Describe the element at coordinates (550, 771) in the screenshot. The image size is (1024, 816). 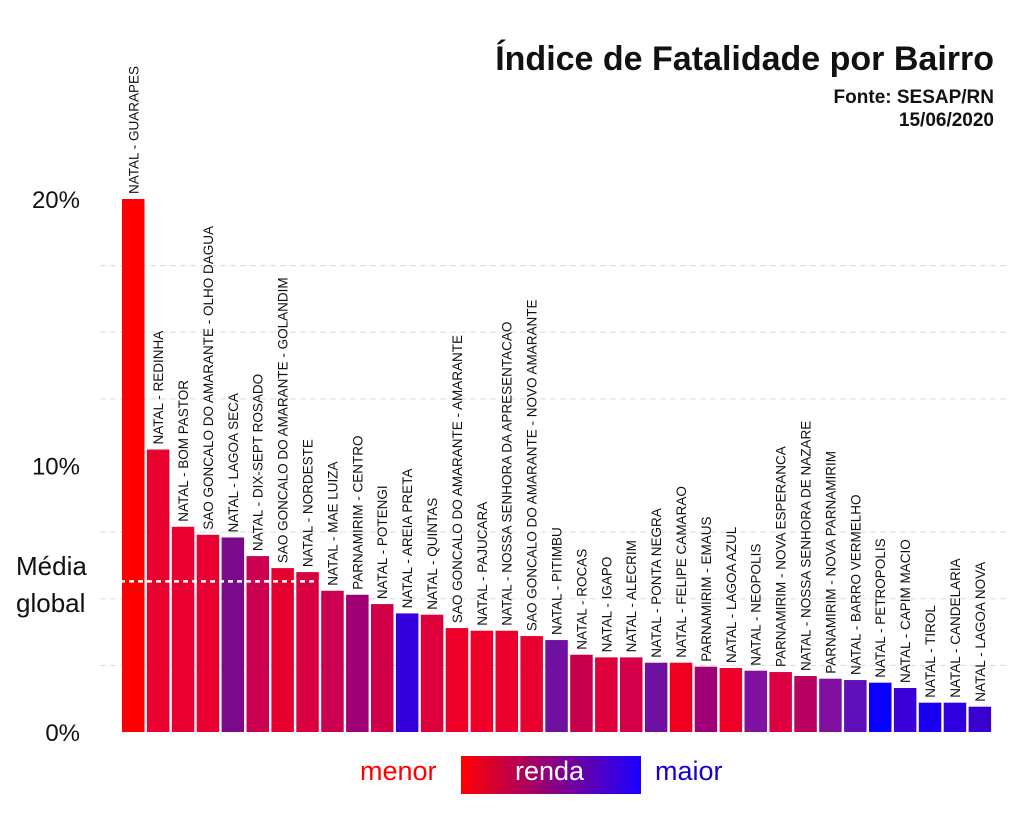
I see `legend-mid: renda` at that location.